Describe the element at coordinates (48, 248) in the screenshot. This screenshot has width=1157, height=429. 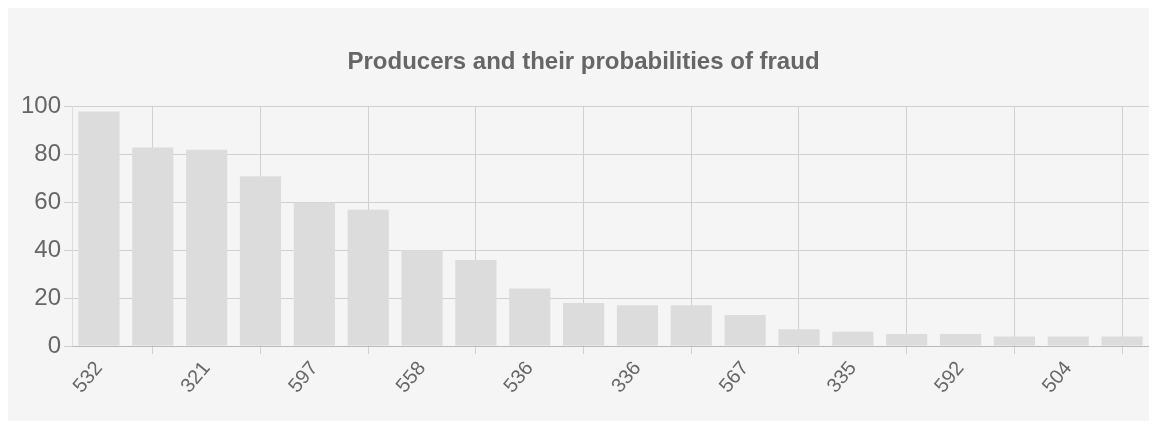
I see `y-tick-label: 40` at that location.